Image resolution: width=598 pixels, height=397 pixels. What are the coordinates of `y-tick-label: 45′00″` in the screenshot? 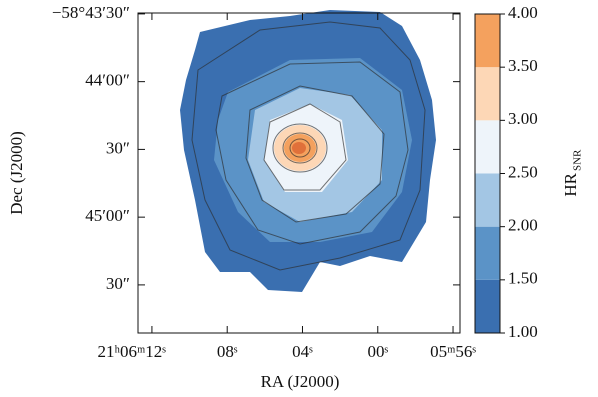 It's located at (107, 215).